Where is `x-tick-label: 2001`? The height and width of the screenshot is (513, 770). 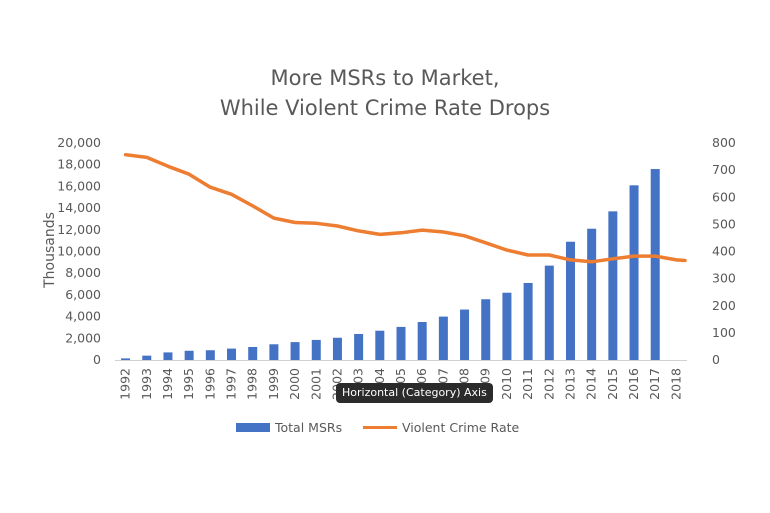 x-tick-label: 2001 is located at coordinates (315, 384).